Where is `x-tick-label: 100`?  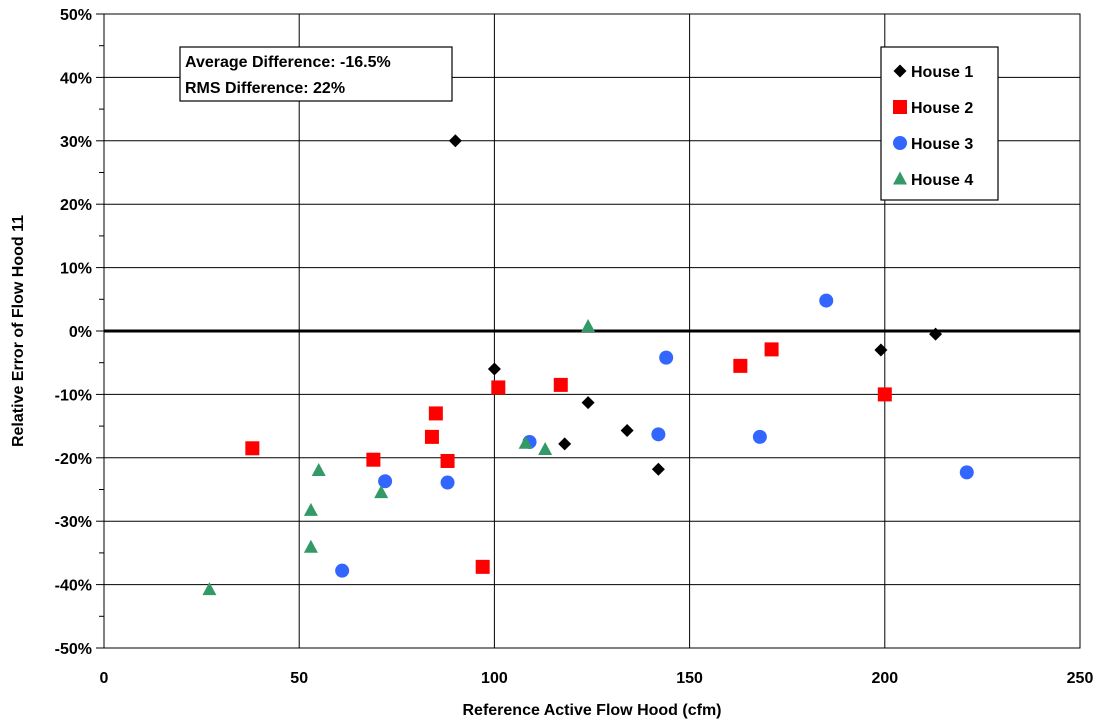 x-tick-label: 100 is located at coordinates (494, 678).